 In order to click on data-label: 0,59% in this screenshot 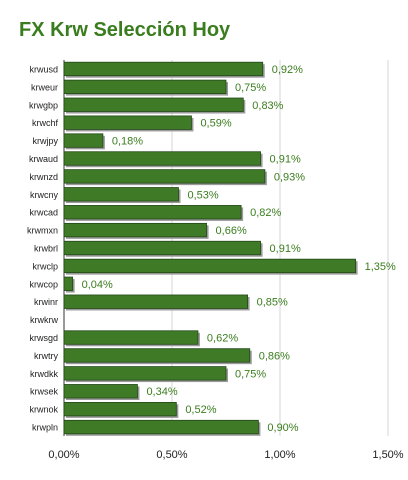, I will do `click(215, 124)`.